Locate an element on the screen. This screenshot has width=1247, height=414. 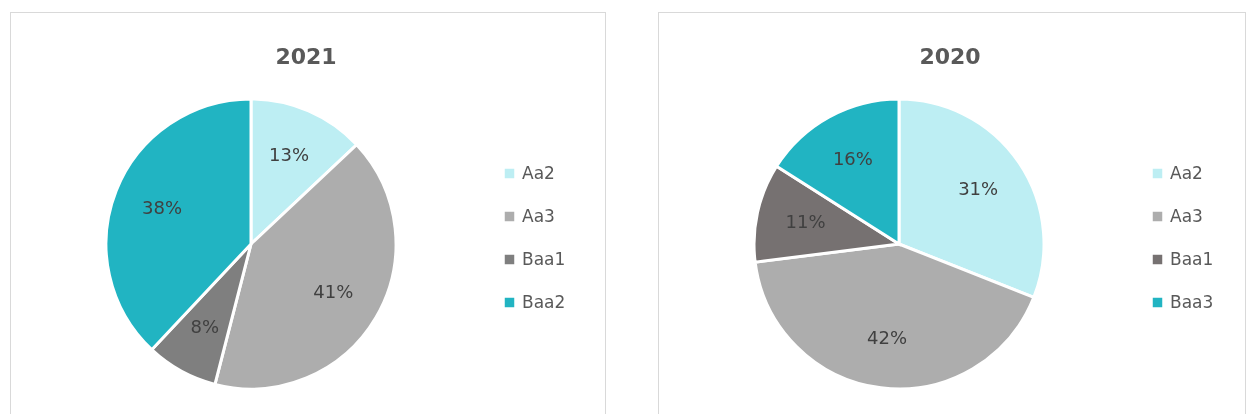
data-label: 8% is located at coordinates (205, 326).